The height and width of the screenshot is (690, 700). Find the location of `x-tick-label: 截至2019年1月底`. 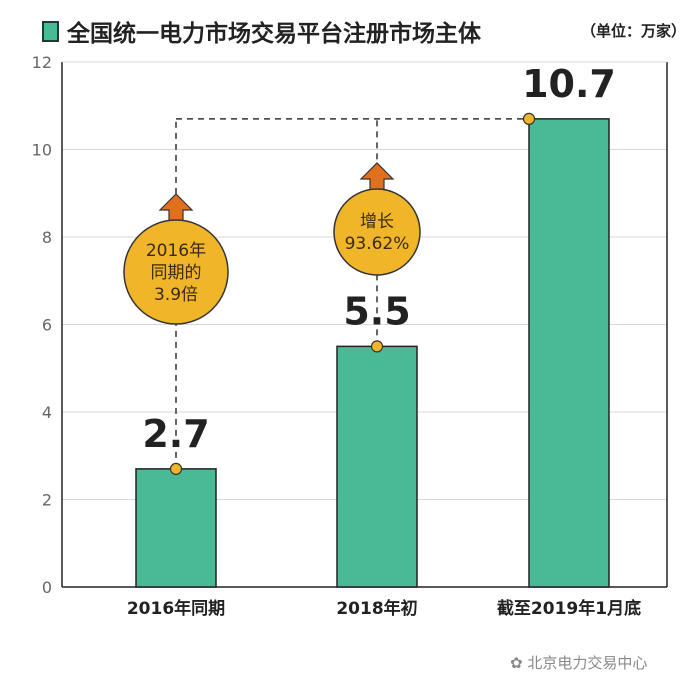

x-tick-label: 截至2019年1月底 is located at coordinates (569, 608).